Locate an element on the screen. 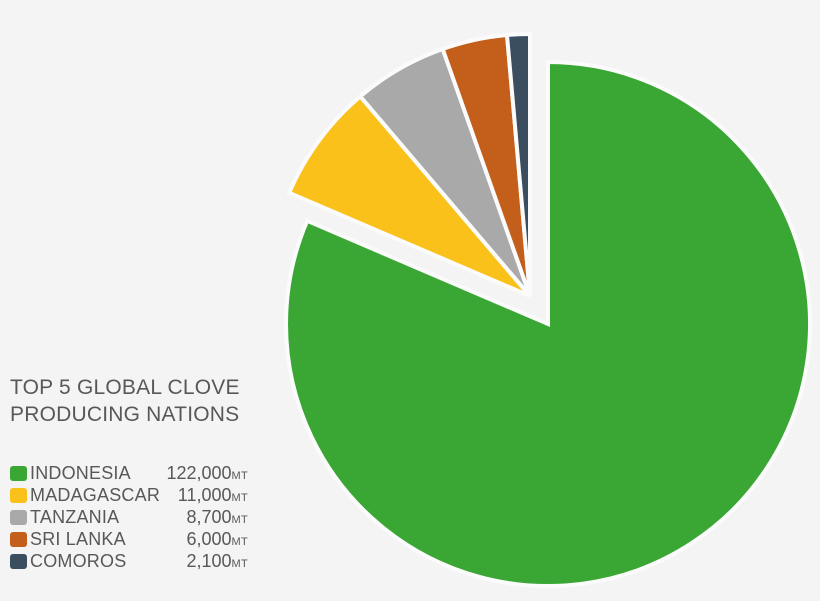 This screenshot has width=820, height=601. legend-value: 6,000MT is located at coordinates (217, 539).